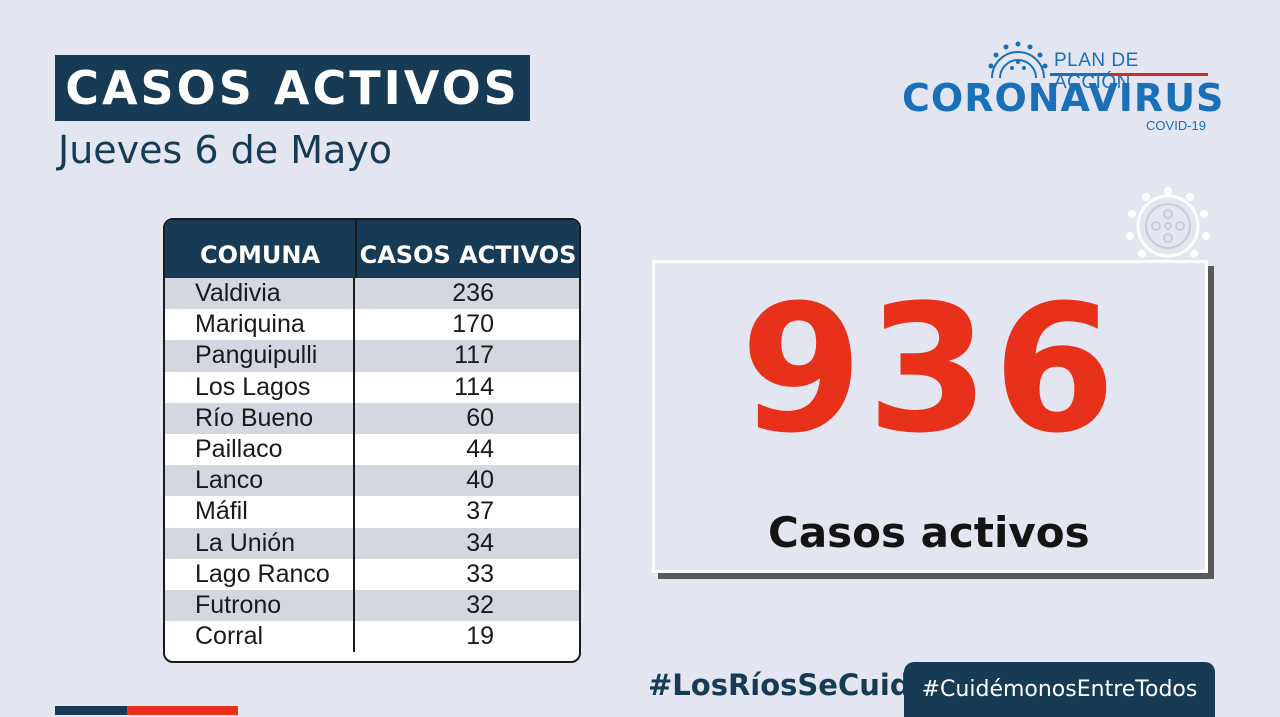 The height and width of the screenshot is (717, 1280). What do you see at coordinates (372, 294) in the screenshot?
I see `table-row: Valdivia 236` at bounding box center [372, 294].